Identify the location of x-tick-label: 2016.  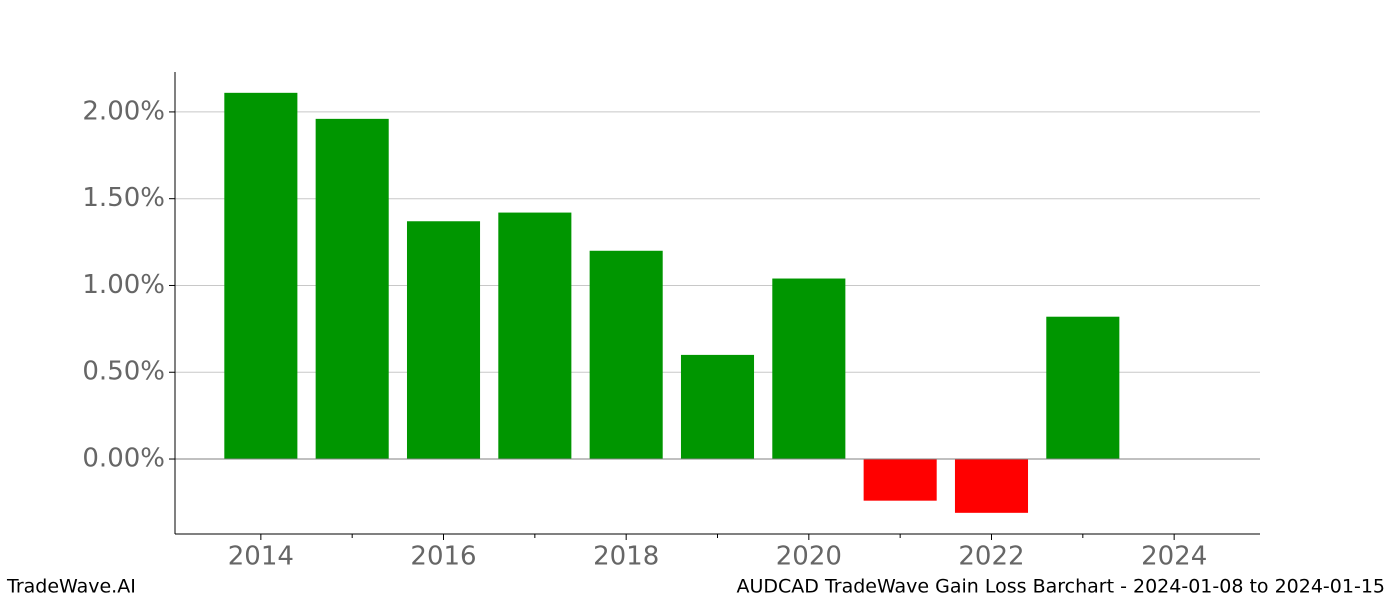
(443, 557).